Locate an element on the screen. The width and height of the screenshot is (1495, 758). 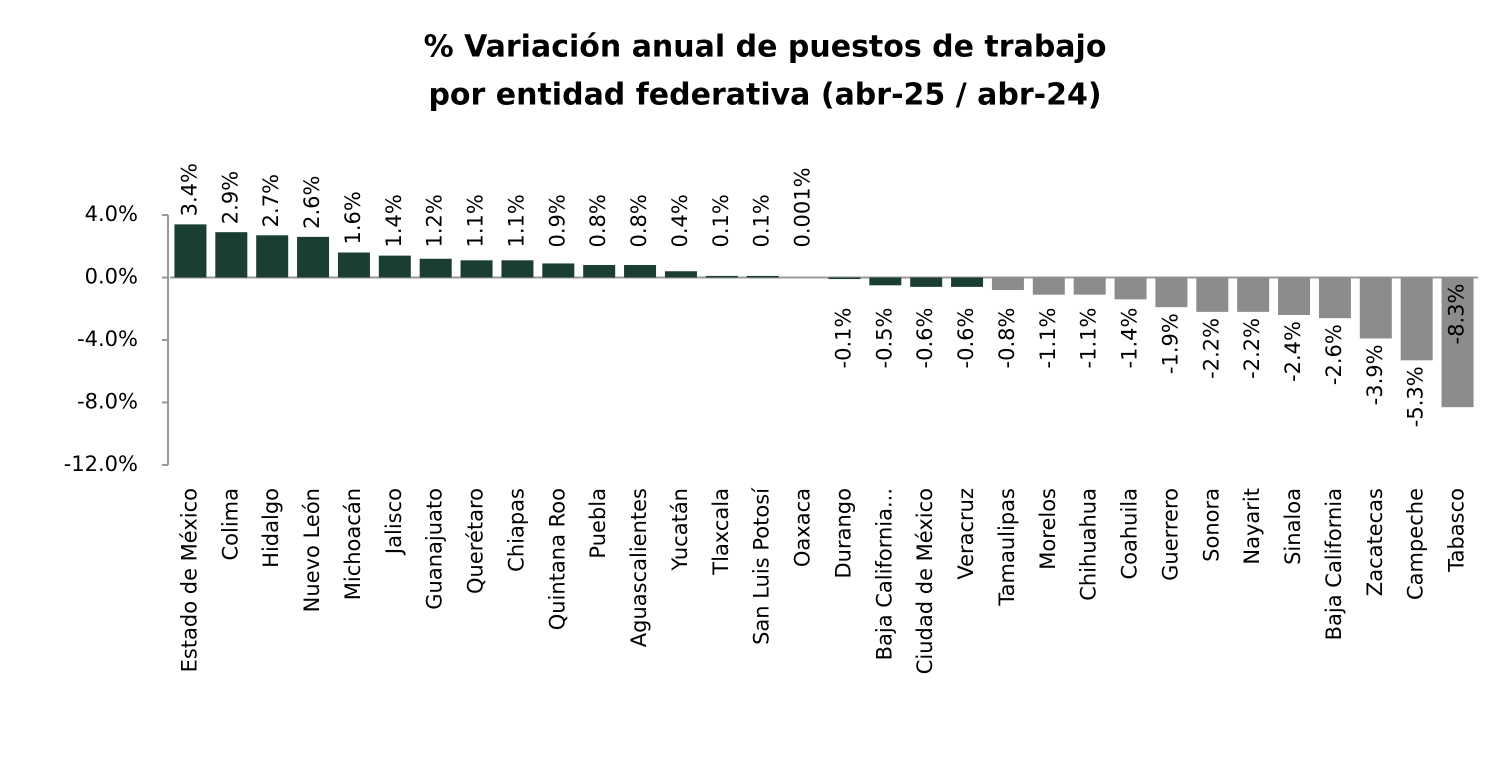
x-tick-label: Baja California is located at coordinates (1334, 564).